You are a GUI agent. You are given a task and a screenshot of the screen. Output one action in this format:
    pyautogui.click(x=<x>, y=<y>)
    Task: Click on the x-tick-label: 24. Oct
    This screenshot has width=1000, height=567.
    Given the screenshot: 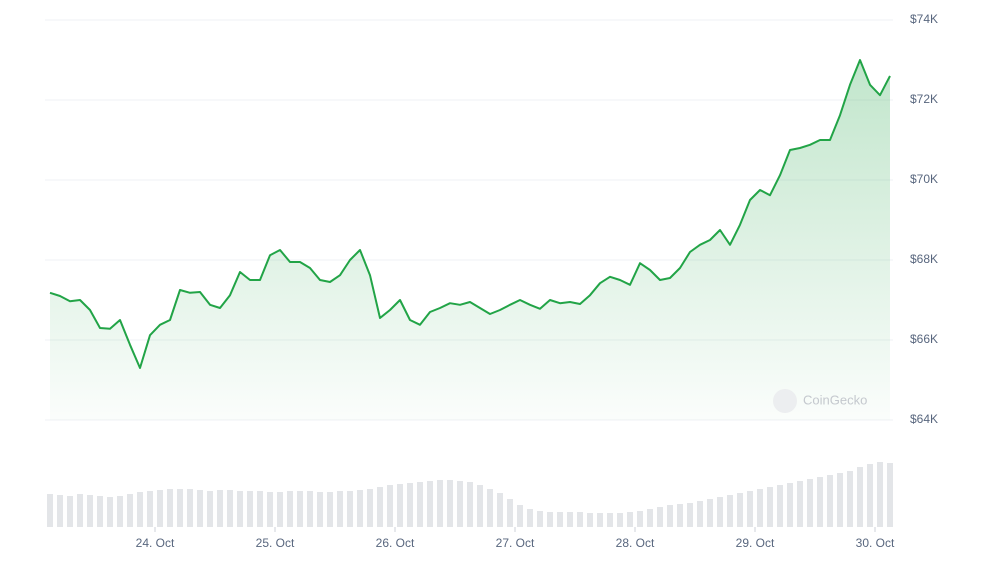 What is the action you would take?
    pyautogui.click(x=155, y=543)
    